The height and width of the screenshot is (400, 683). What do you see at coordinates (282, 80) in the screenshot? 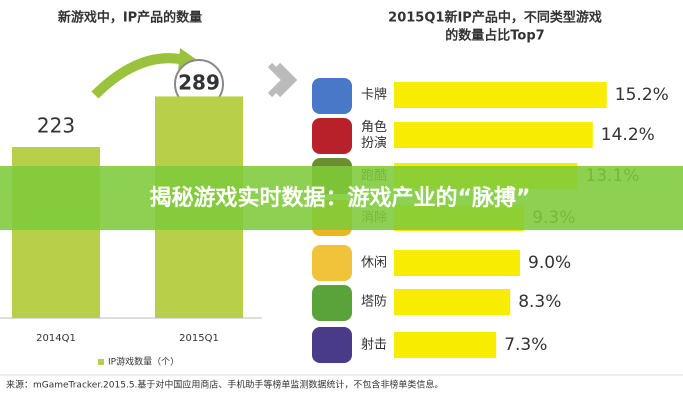
I see `arrow` at bounding box center [282, 80].